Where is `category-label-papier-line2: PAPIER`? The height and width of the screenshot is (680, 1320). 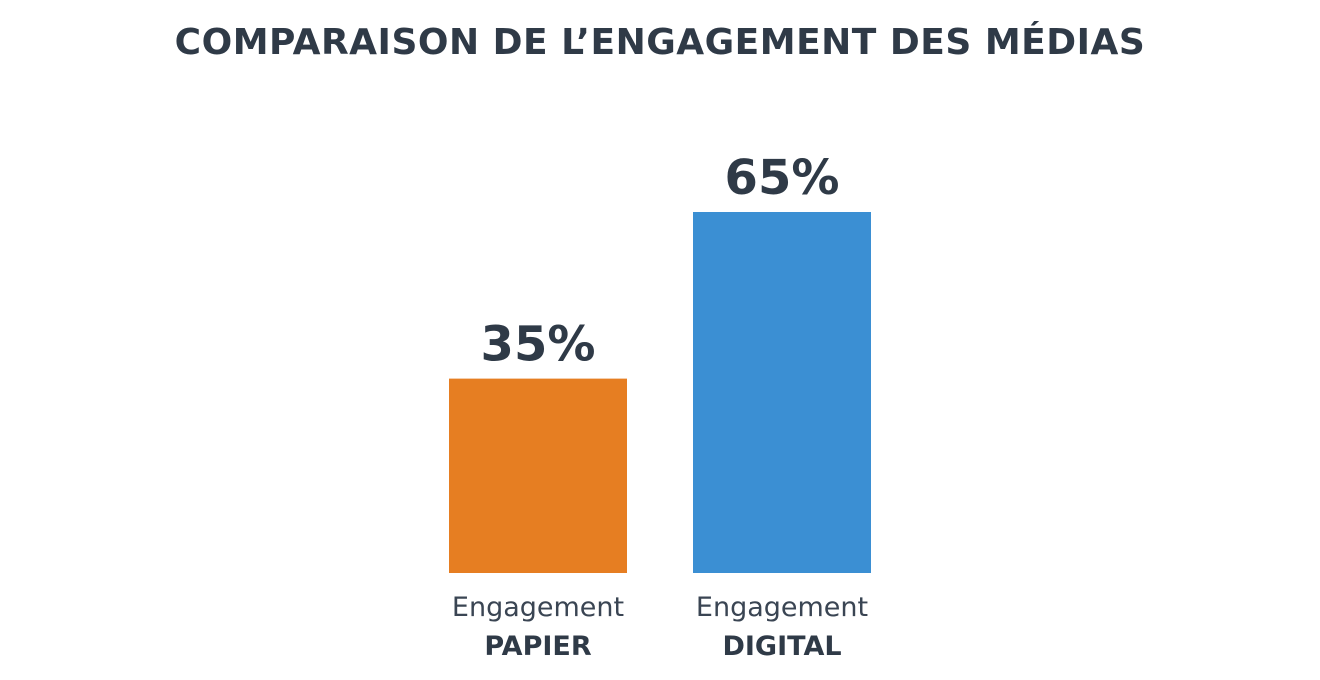
category-label-papier-line2: PAPIER is located at coordinates (537, 646).